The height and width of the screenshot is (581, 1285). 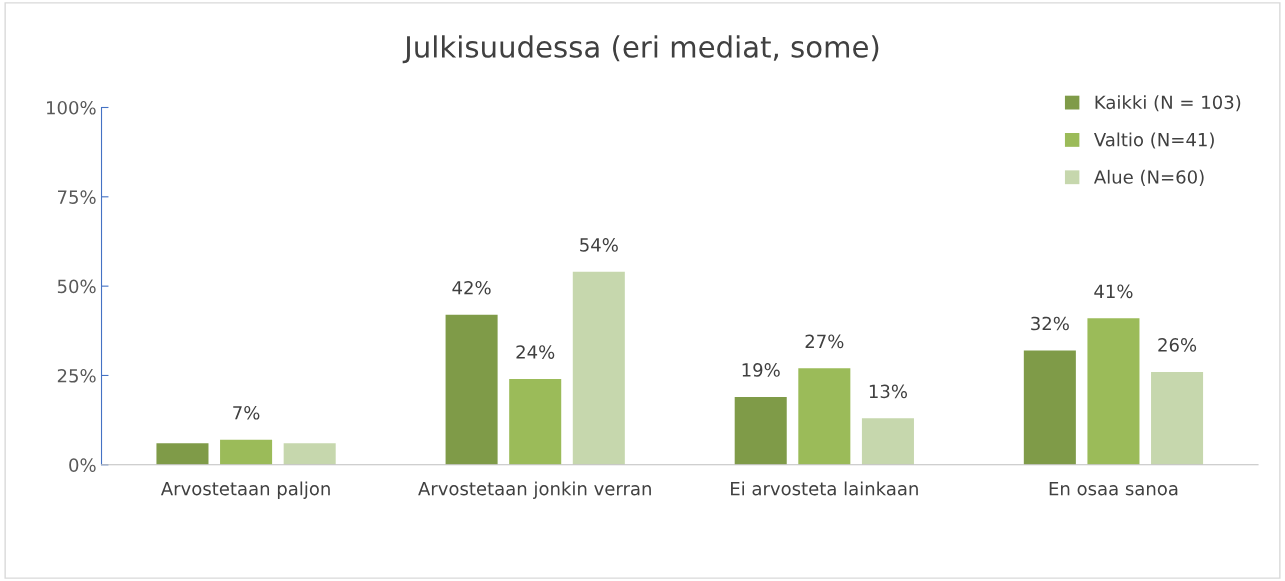 What do you see at coordinates (824, 341) in the screenshot?
I see `data-label: 27%` at bounding box center [824, 341].